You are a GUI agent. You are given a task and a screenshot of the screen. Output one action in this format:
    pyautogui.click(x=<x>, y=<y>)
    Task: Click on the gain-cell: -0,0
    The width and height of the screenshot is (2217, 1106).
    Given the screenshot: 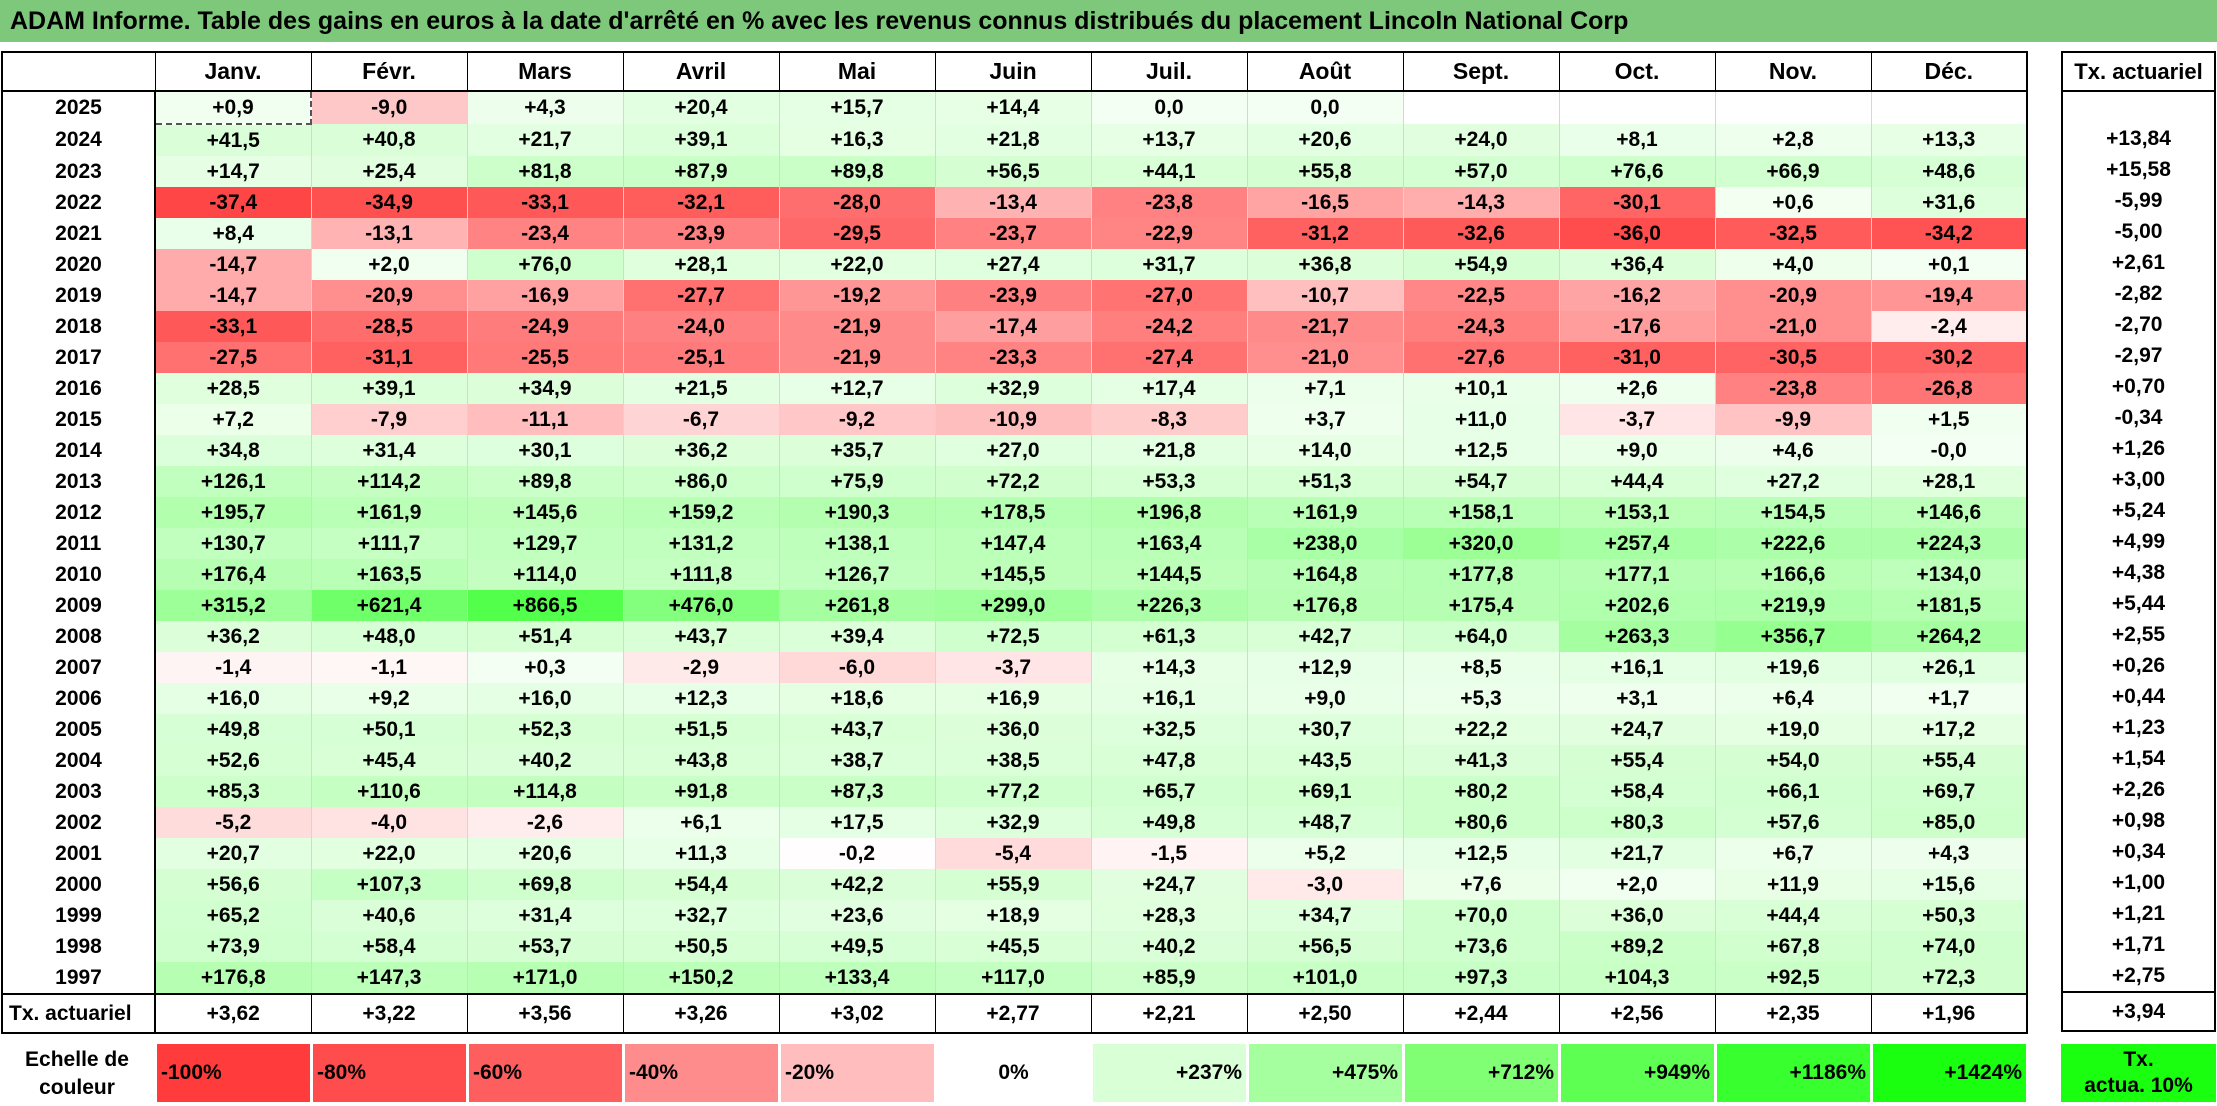 What is the action you would take?
    pyautogui.click(x=1948, y=450)
    